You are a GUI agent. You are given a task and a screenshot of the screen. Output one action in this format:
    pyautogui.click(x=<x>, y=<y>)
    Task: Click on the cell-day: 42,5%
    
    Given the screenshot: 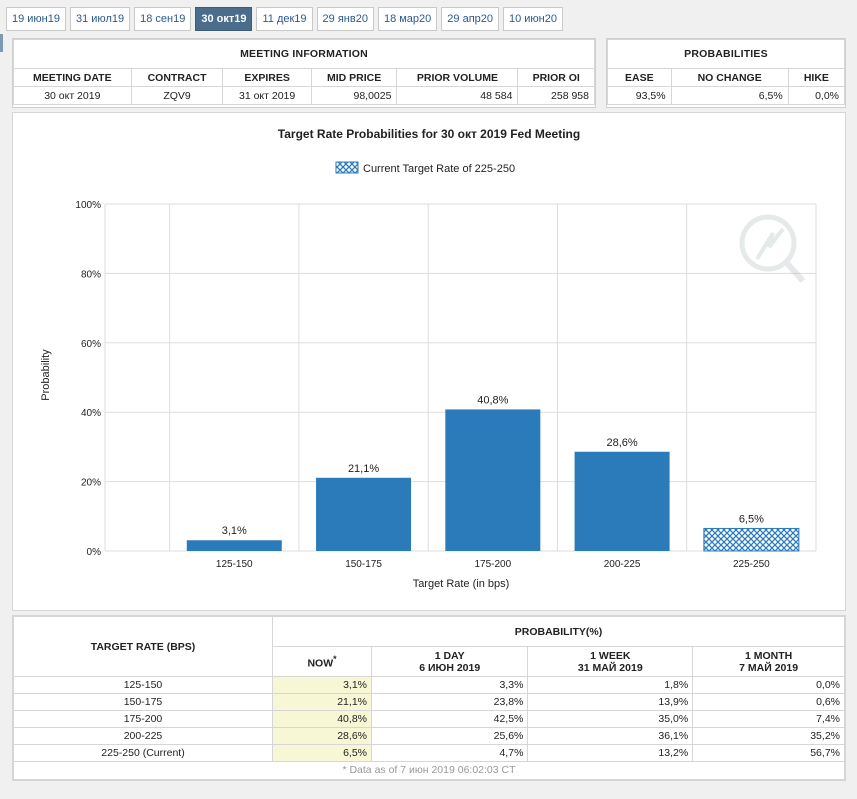 What is the action you would take?
    pyautogui.click(x=449, y=719)
    